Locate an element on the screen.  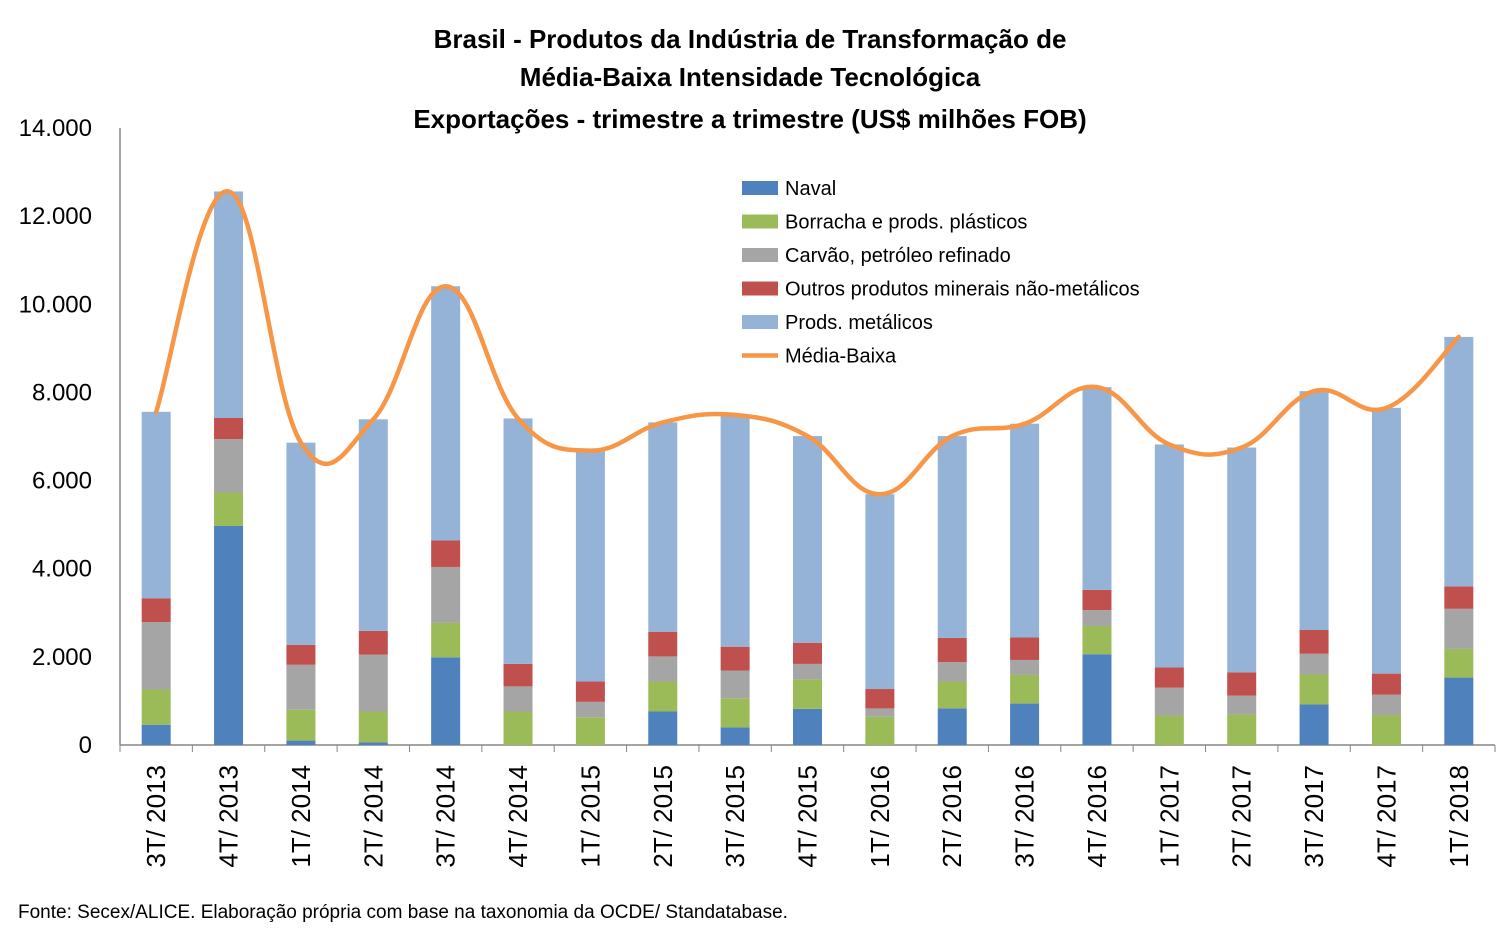
x-tick-label: 4T/ 2013 is located at coordinates (229, 816).